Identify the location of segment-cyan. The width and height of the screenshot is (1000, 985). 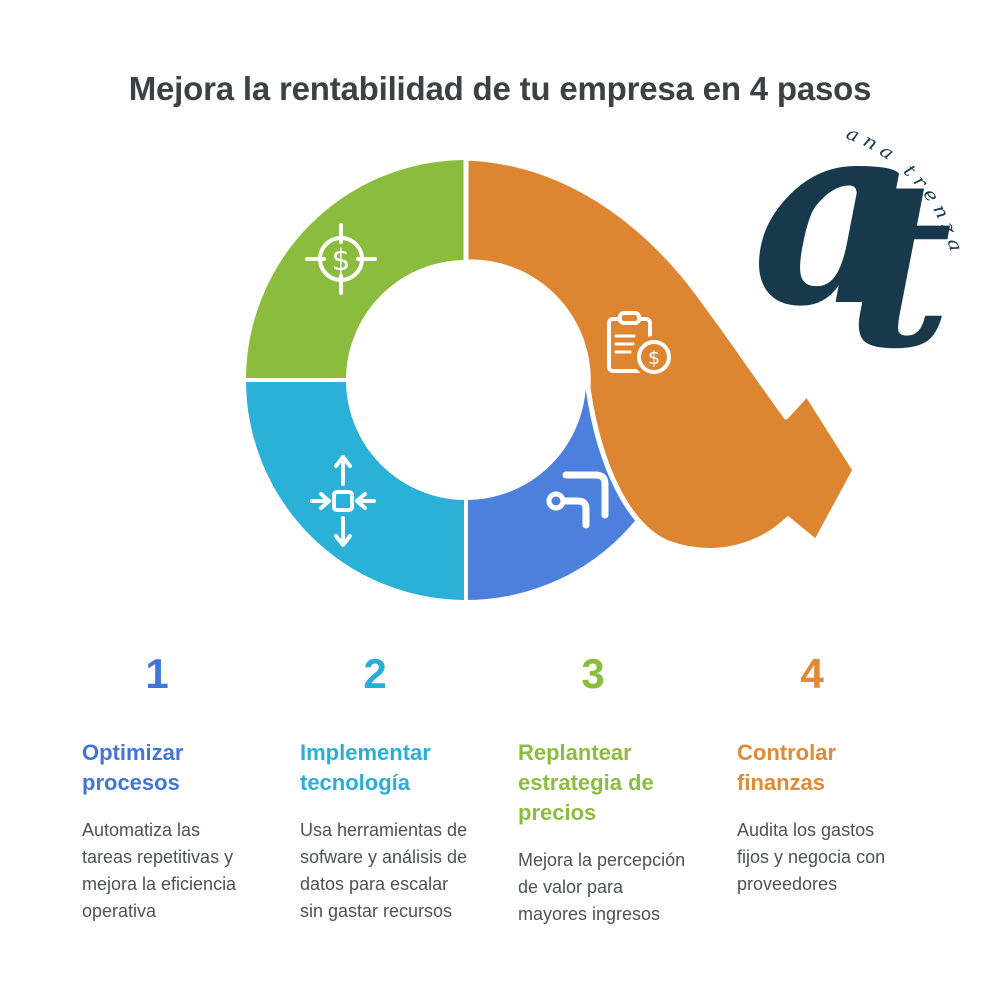
(354, 491).